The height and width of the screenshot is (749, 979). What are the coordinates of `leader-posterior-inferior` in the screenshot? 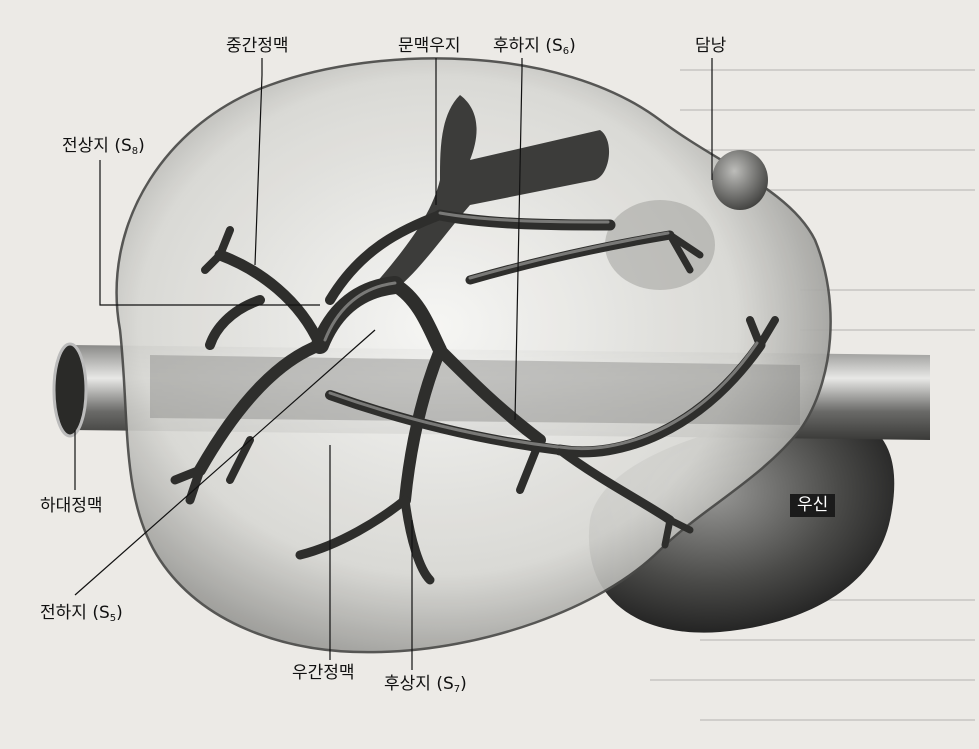 It's located at (518, 239).